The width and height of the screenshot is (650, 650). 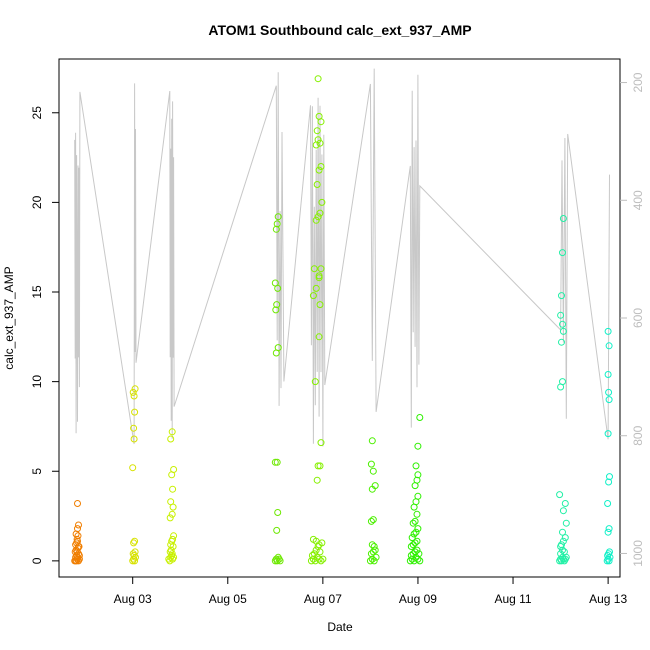 I want to click on y2-tick-label: 400, so click(x=638, y=200).